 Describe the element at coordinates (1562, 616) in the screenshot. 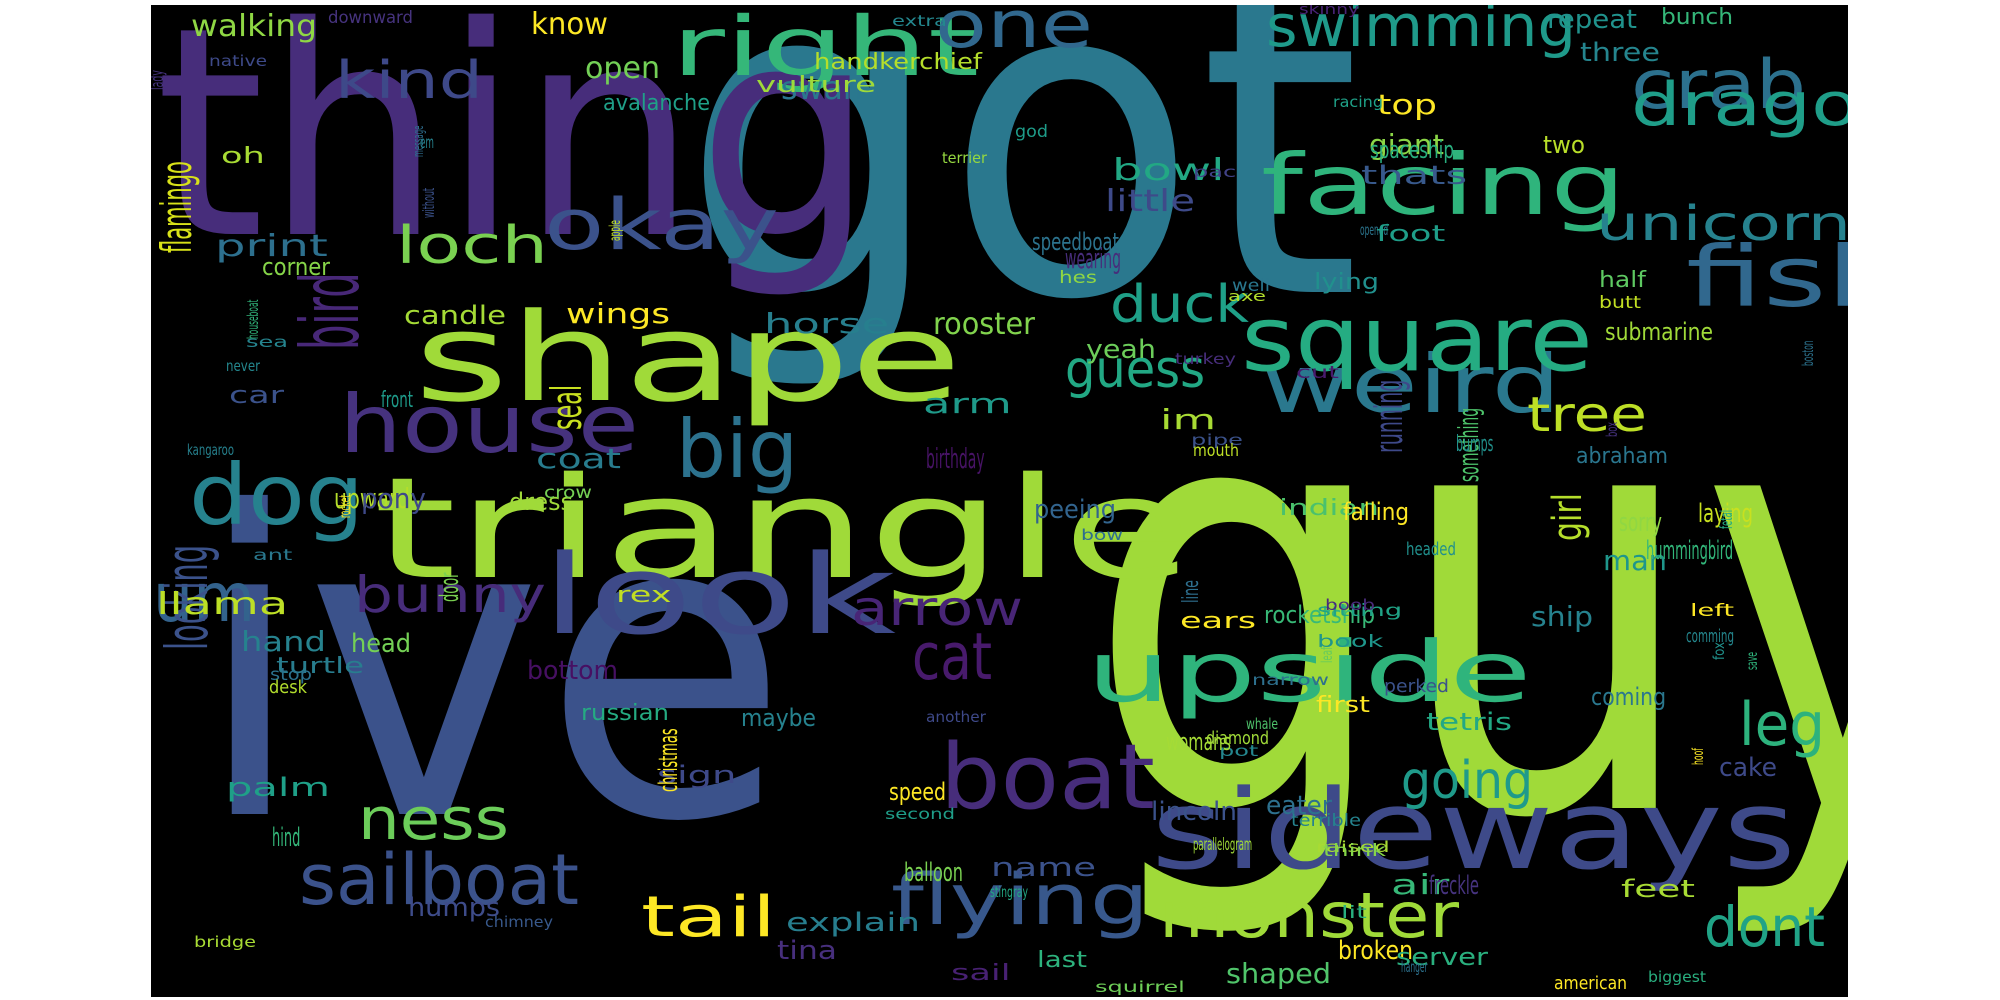

I see `word-ship: ship` at that location.